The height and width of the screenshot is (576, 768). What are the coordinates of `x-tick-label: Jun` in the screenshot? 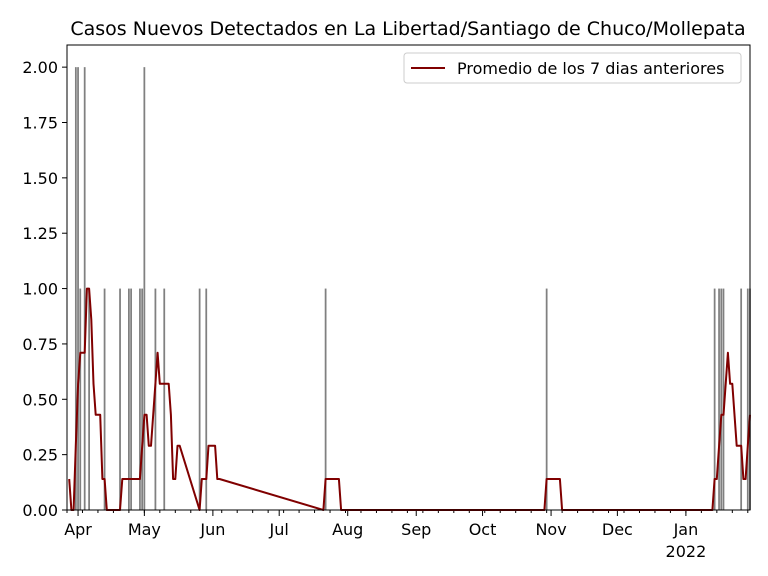 It's located at (212, 529).